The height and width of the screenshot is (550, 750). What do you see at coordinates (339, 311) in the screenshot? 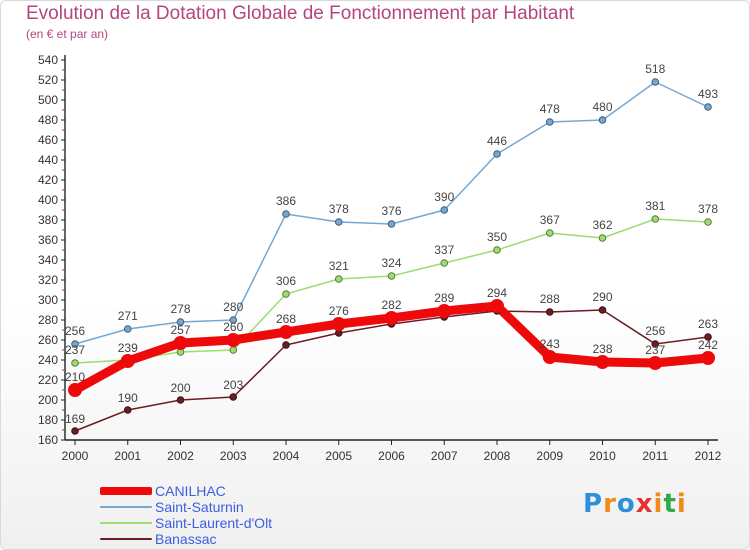
I see `data-label: 276` at bounding box center [339, 311].